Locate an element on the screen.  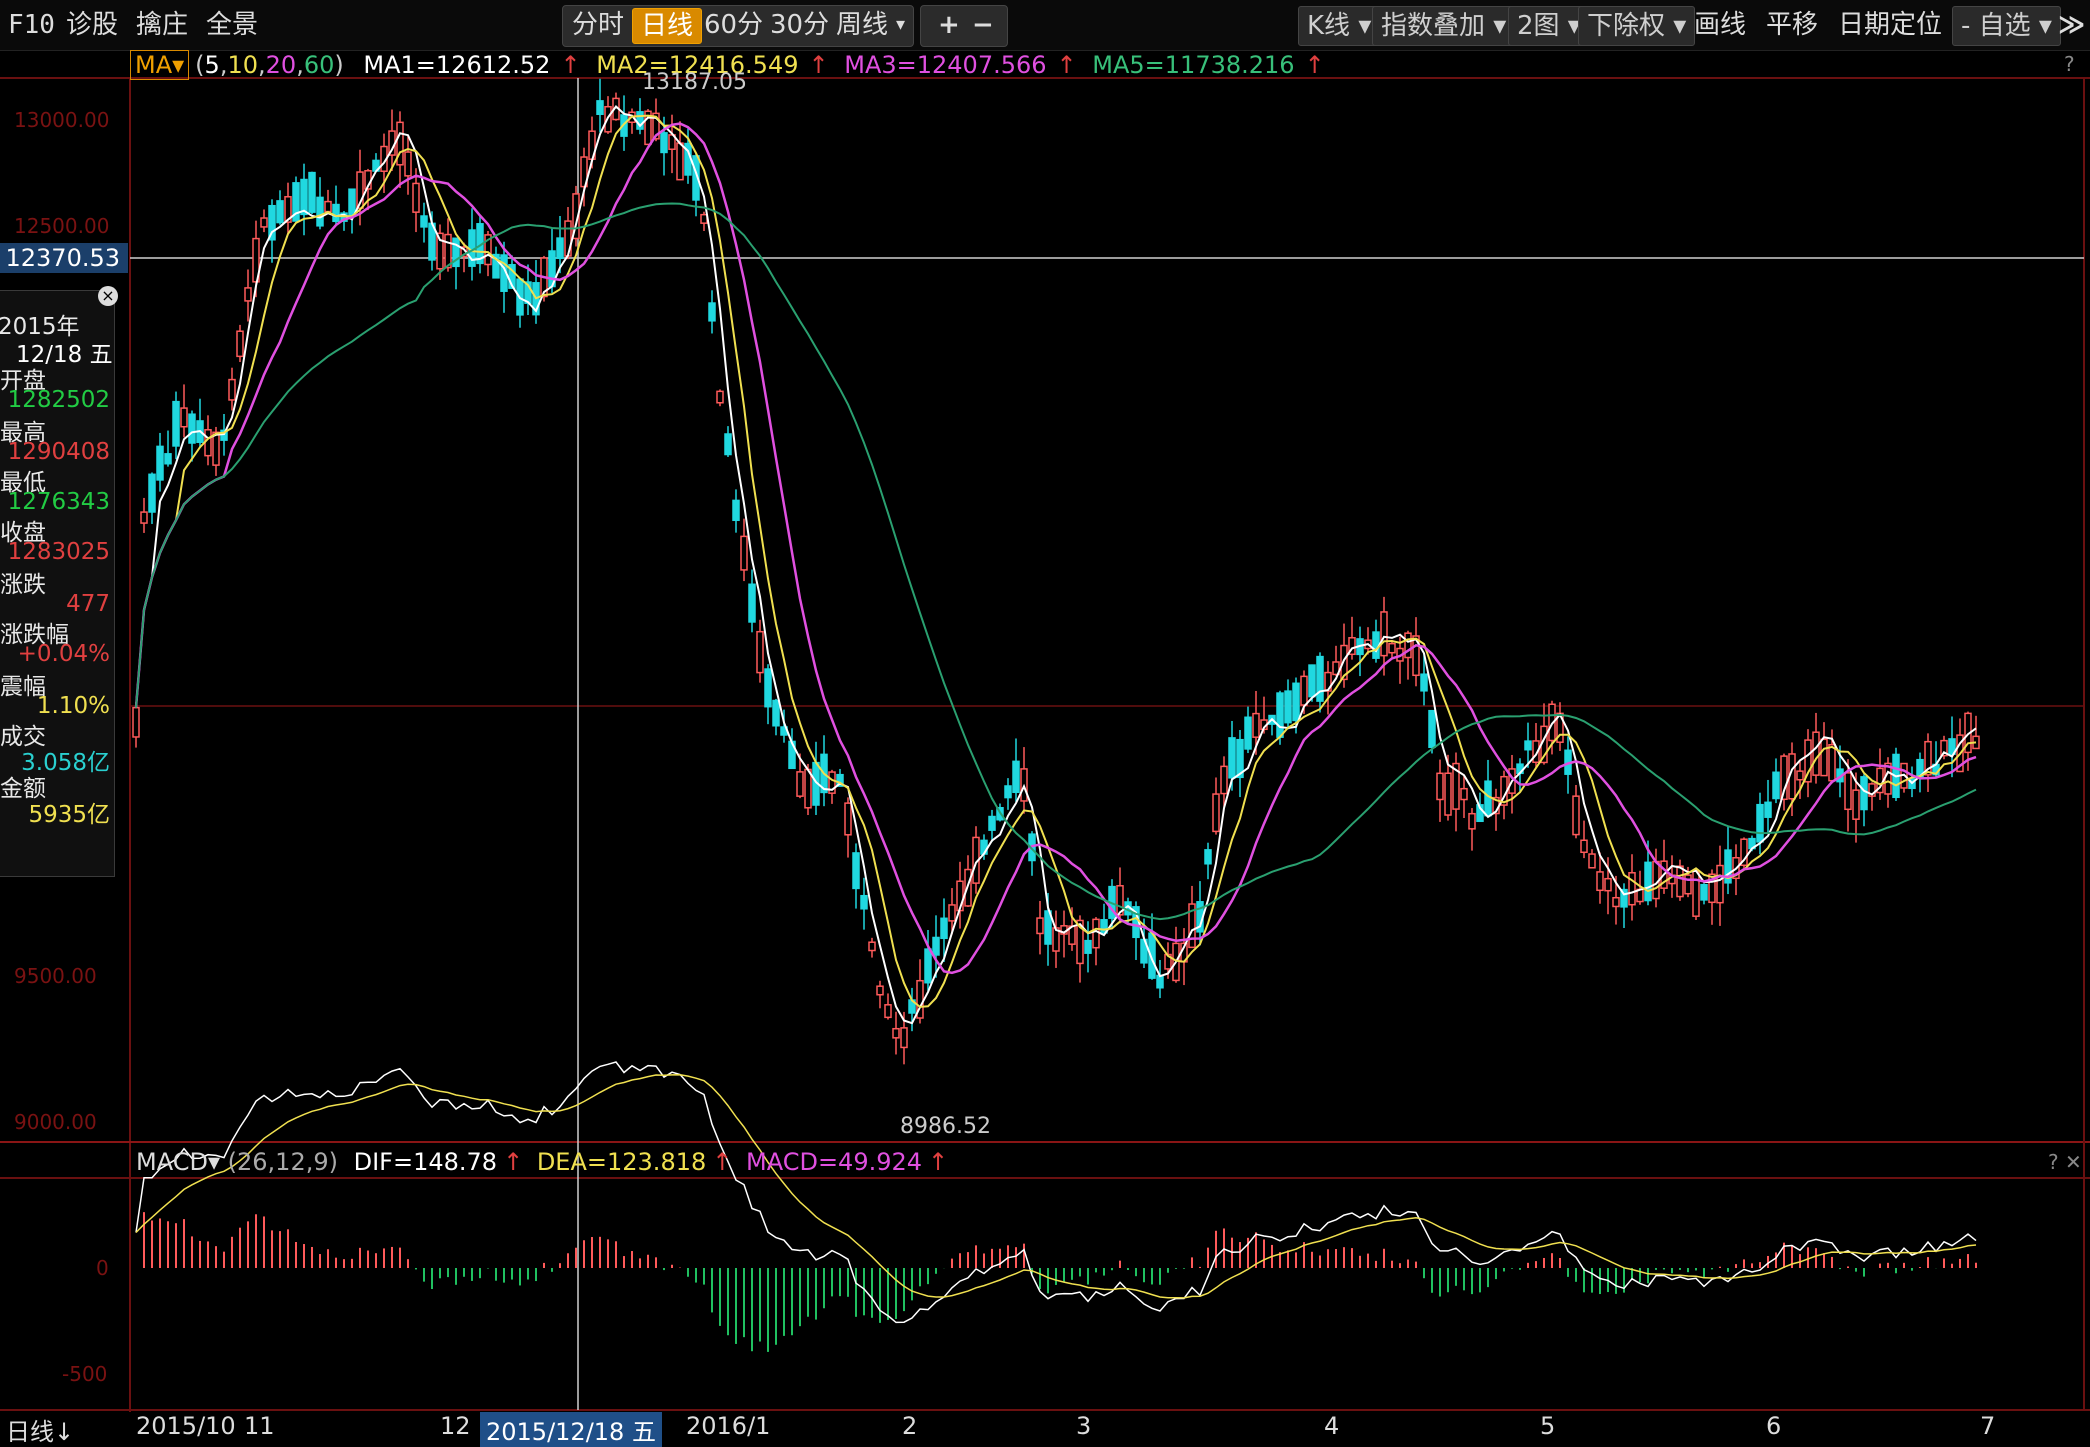
ma-params-close: ) is located at coordinates (339, 65).